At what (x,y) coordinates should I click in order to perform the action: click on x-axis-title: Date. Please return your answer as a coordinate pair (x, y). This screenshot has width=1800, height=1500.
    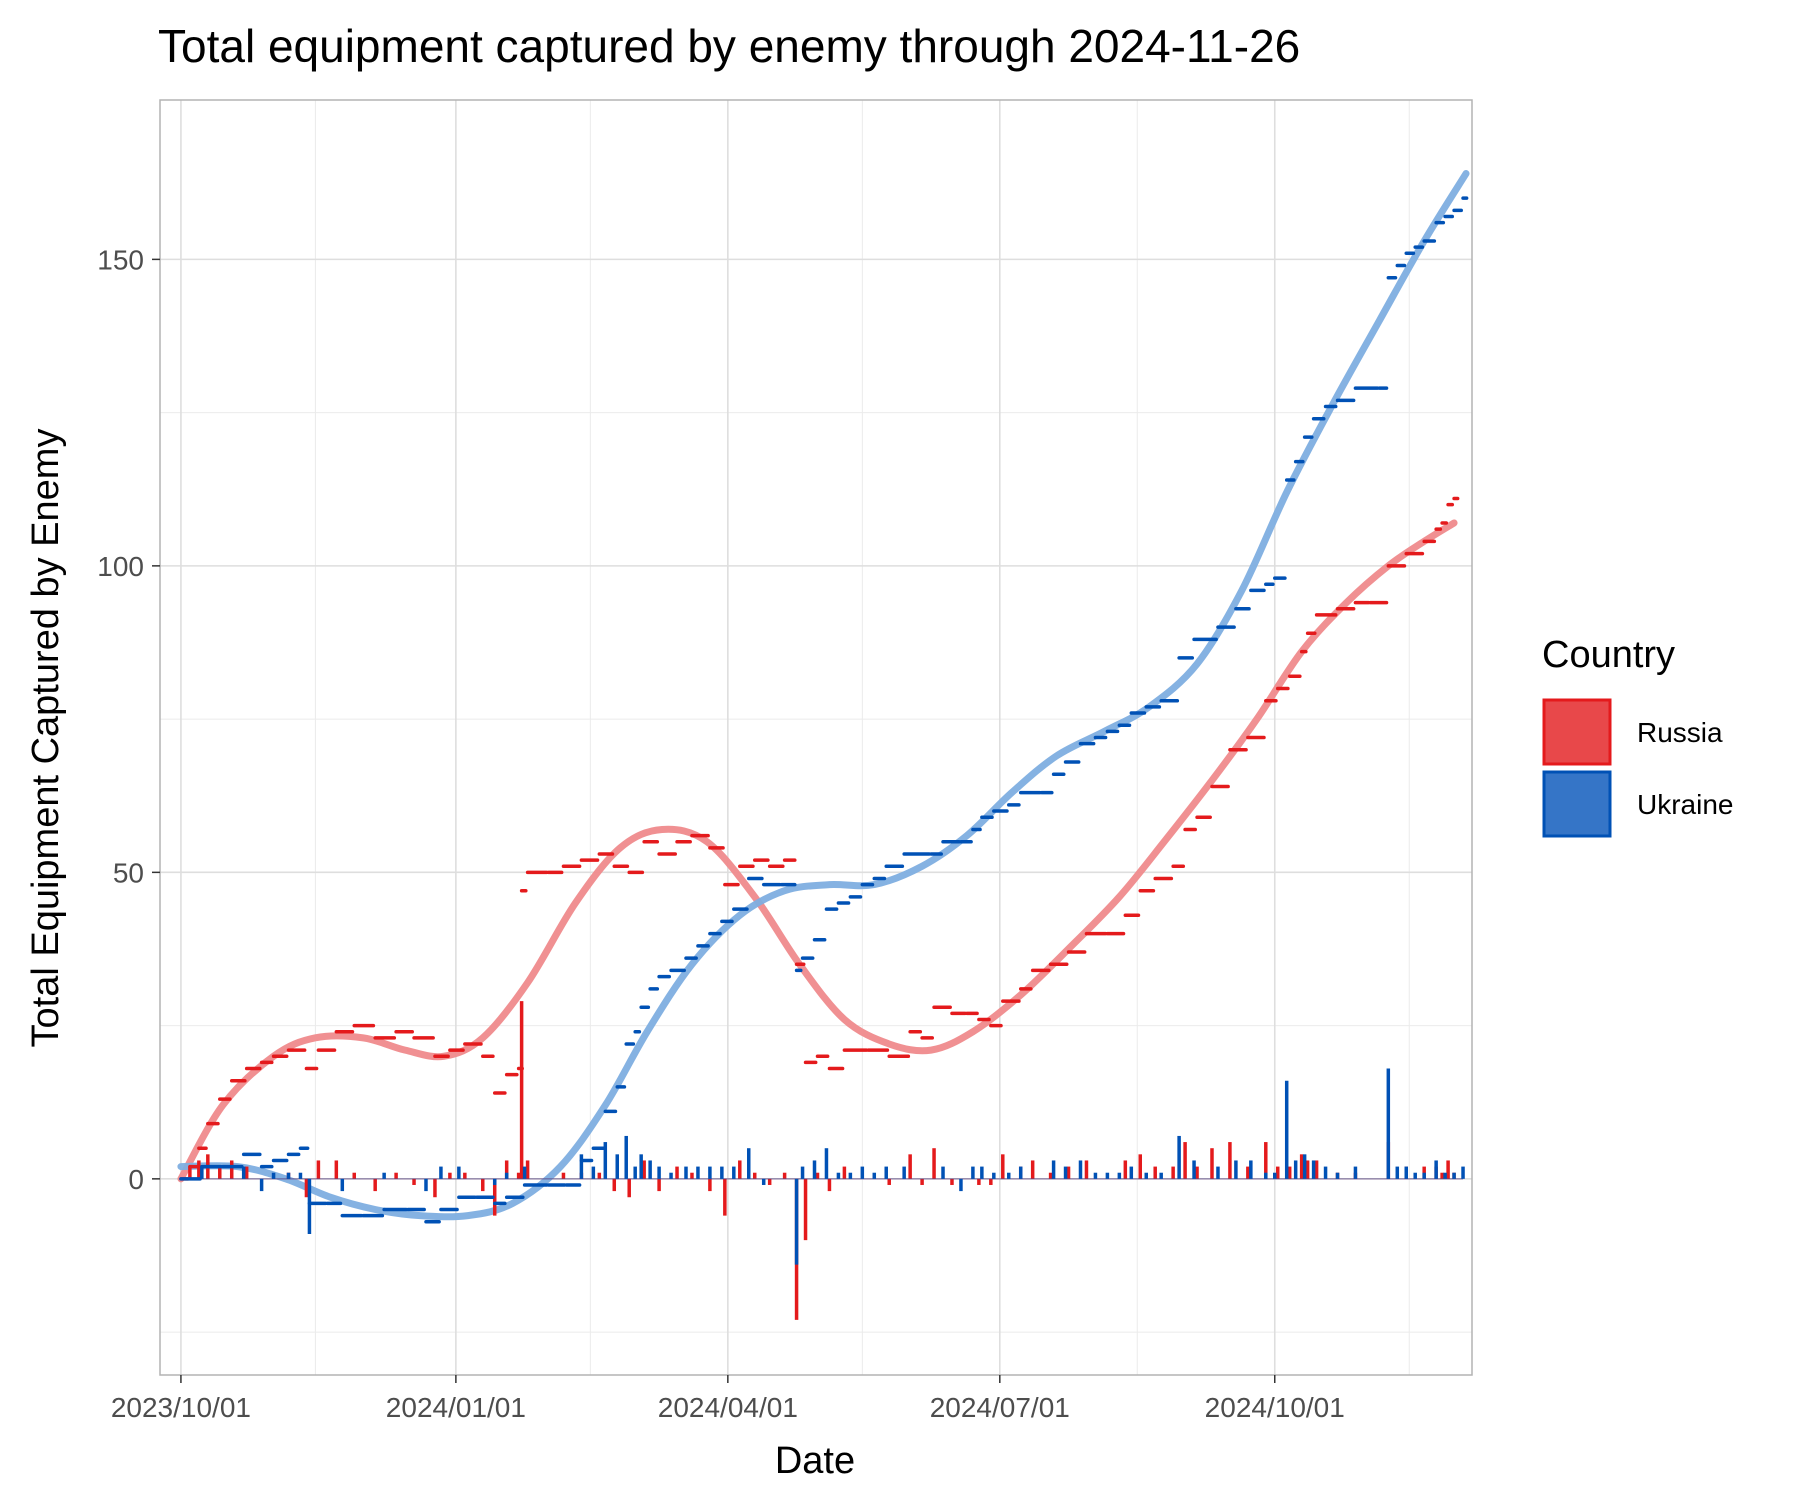
    Looking at the image, I should click on (815, 1461).